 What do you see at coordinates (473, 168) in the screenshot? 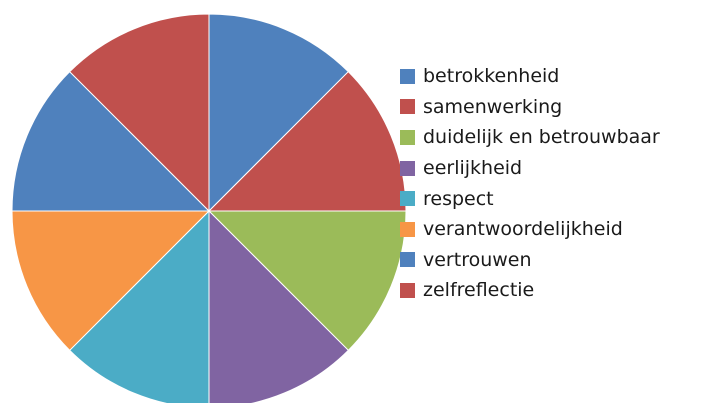
I see `legend-label: eerlijkheid` at bounding box center [473, 168].